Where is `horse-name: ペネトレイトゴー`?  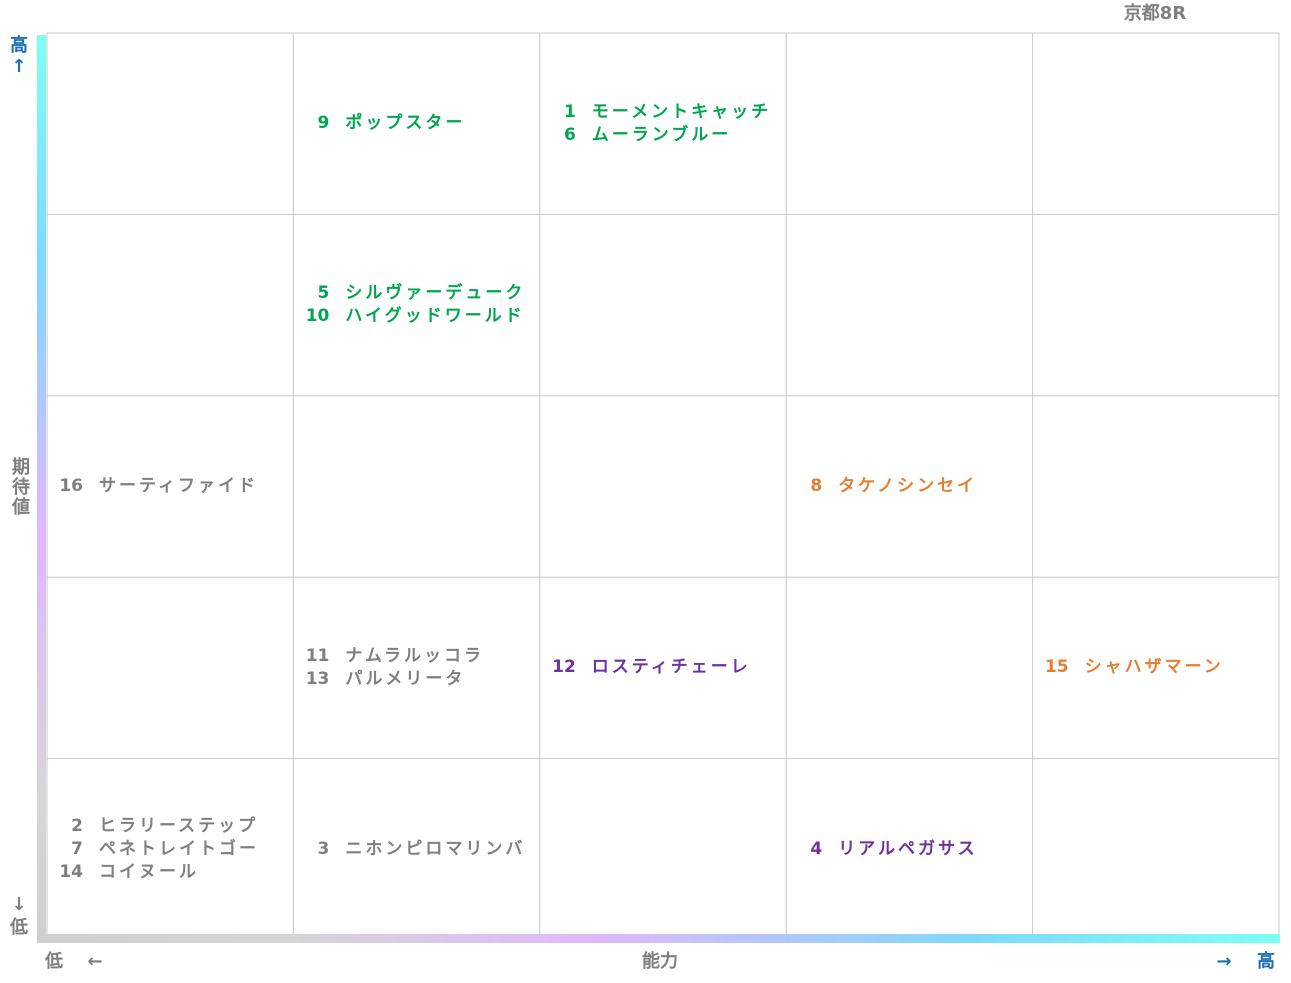
horse-name: ペネトレイトゴー is located at coordinates (179, 848).